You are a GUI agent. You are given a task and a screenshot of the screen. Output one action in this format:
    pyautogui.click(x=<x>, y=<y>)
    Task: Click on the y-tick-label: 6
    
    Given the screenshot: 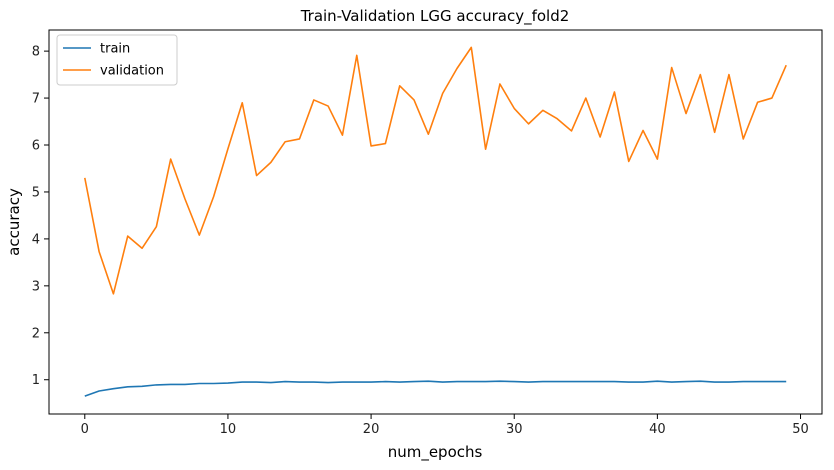 What is the action you would take?
    pyautogui.click(x=36, y=146)
    